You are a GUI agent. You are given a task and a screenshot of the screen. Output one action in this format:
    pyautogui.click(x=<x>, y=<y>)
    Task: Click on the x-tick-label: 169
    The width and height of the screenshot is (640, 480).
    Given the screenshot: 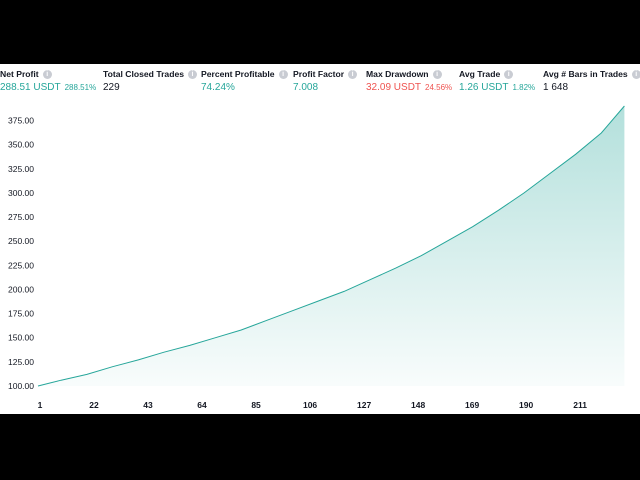 What is the action you would take?
    pyautogui.click(x=472, y=405)
    